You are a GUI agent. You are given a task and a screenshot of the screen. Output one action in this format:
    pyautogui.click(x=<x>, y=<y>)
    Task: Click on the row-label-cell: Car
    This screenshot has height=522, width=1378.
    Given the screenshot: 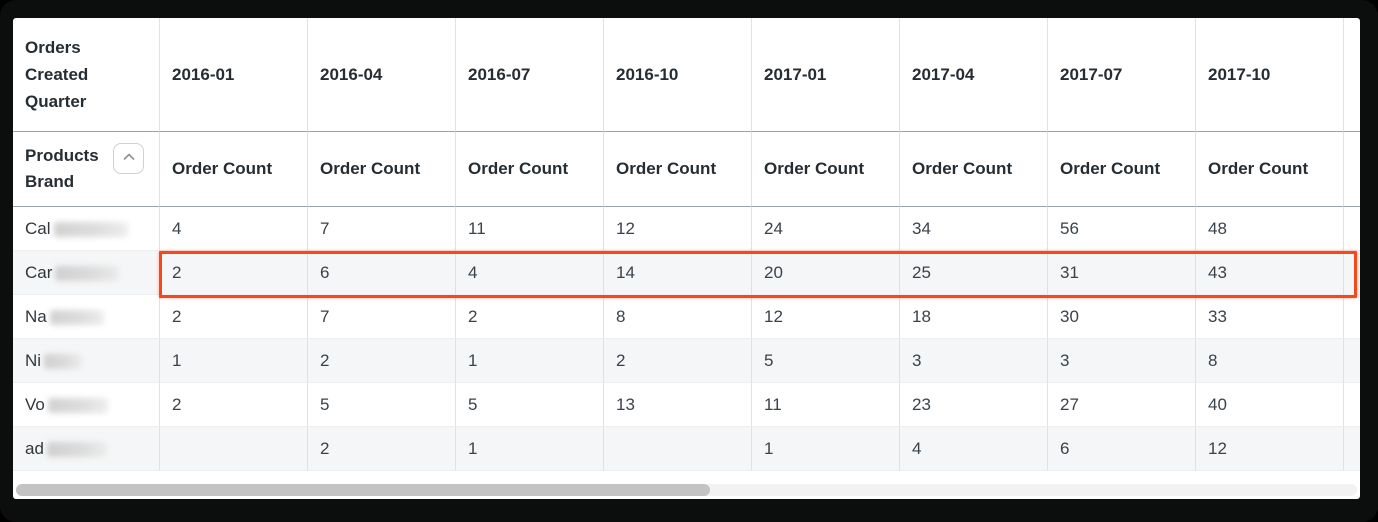 What is the action you would take?
    pyautogui.click(x=86, y=273)
    